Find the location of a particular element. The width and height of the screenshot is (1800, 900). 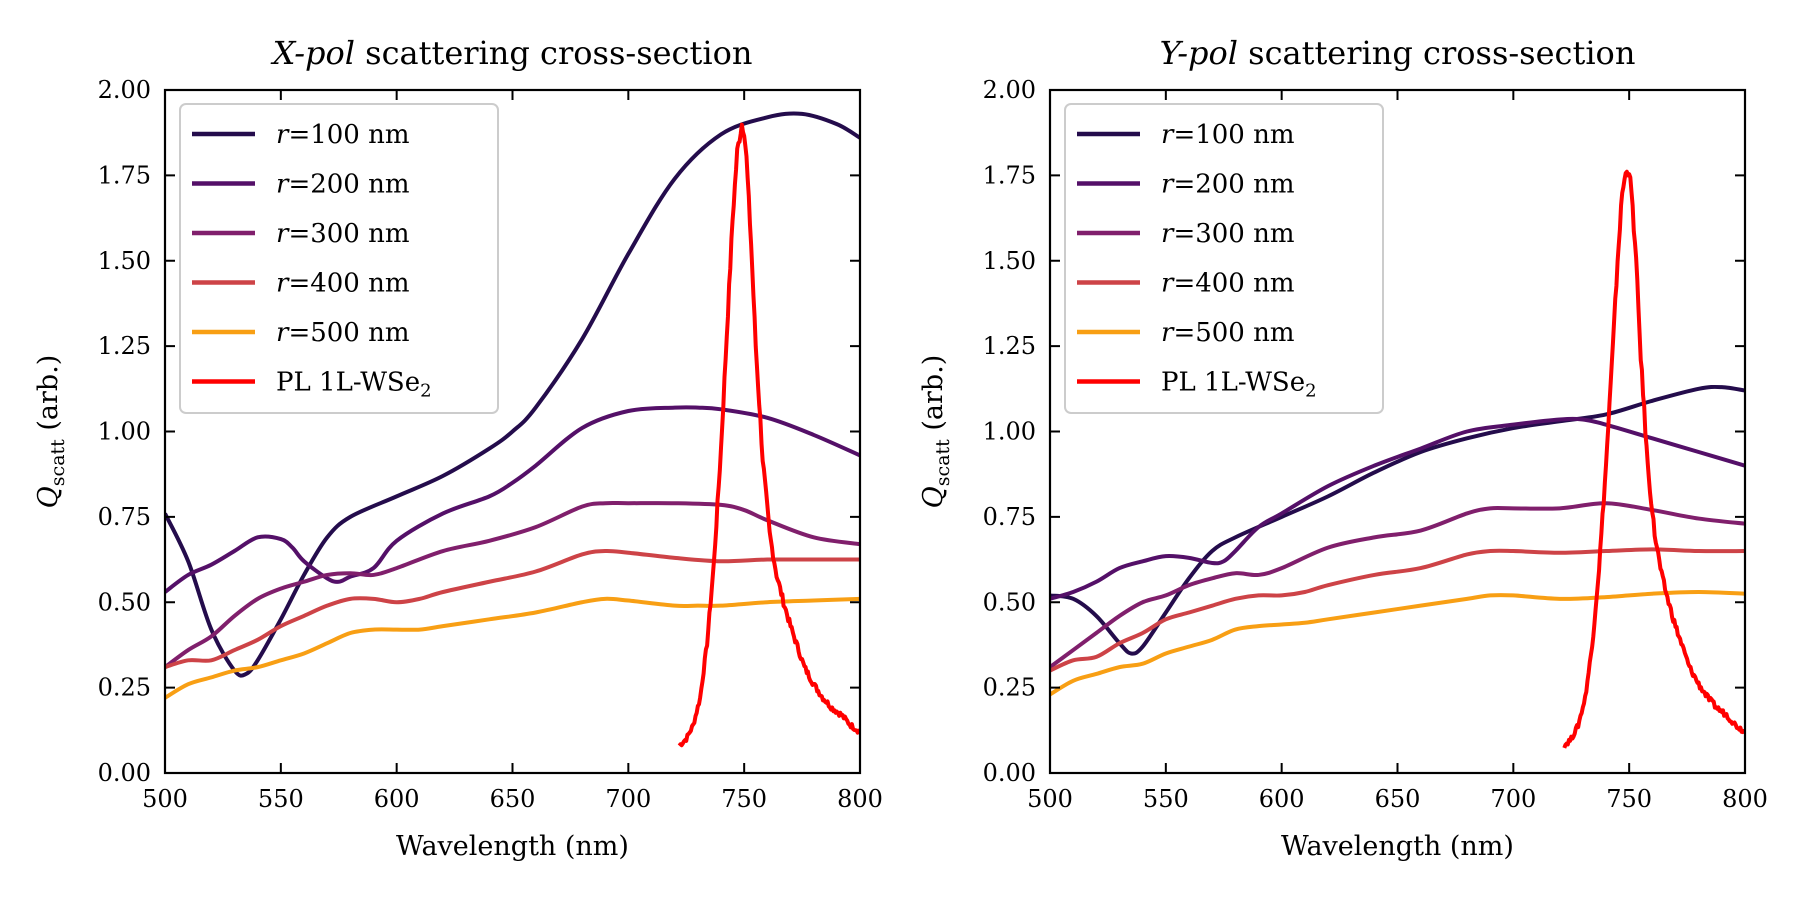

series-line-r-100-nm is located at coordinates (1397, 520).